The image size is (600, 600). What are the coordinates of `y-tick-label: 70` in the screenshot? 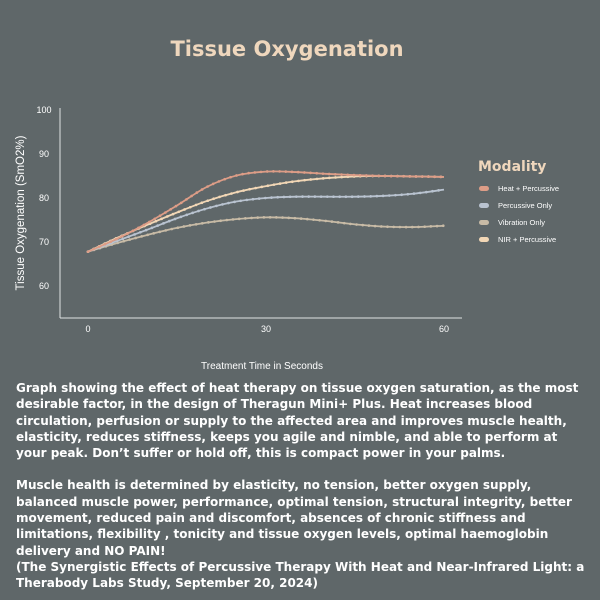 It's located at (44, 242).